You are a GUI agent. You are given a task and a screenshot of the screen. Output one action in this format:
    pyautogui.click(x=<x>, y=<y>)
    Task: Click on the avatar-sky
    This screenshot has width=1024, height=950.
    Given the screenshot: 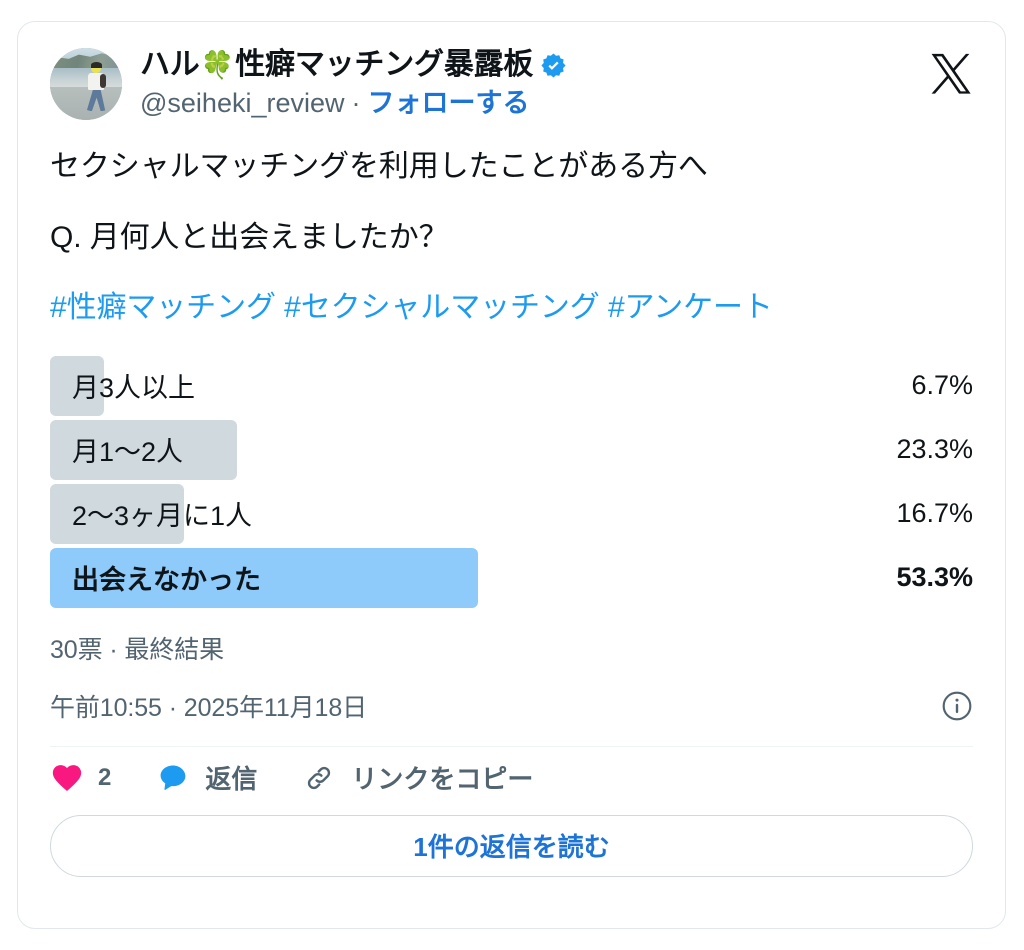 What is the action you would take?
    pyautogui.click(x=86, y=54)
    